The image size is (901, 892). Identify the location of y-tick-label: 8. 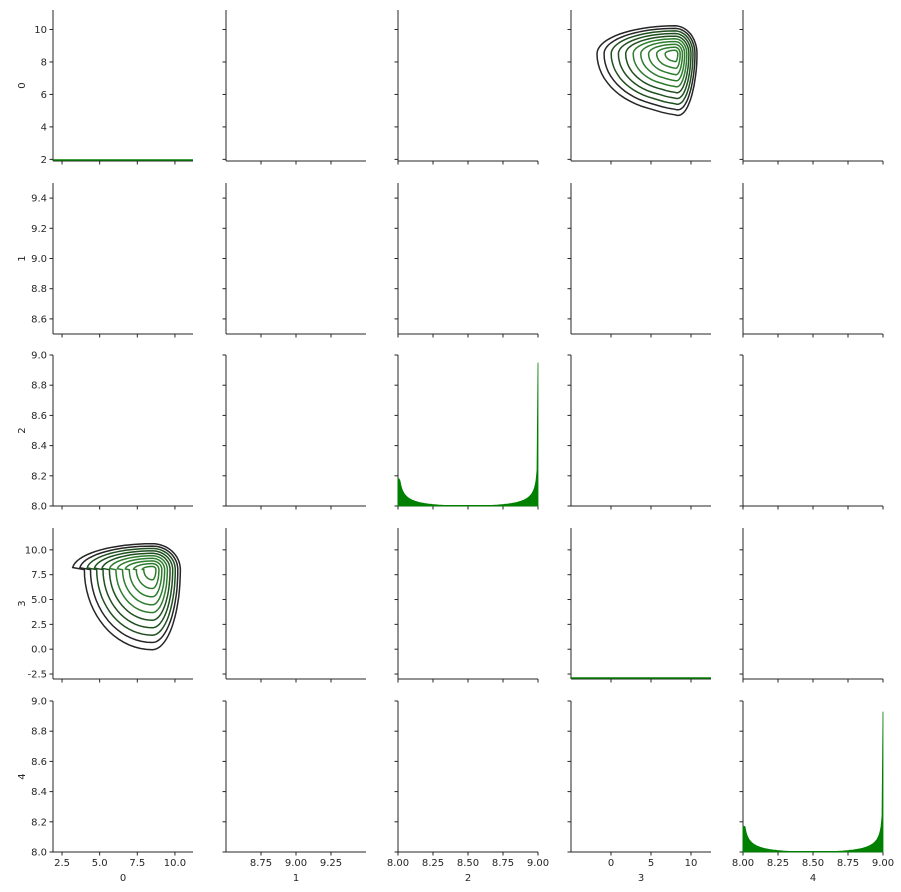
(44, 62).